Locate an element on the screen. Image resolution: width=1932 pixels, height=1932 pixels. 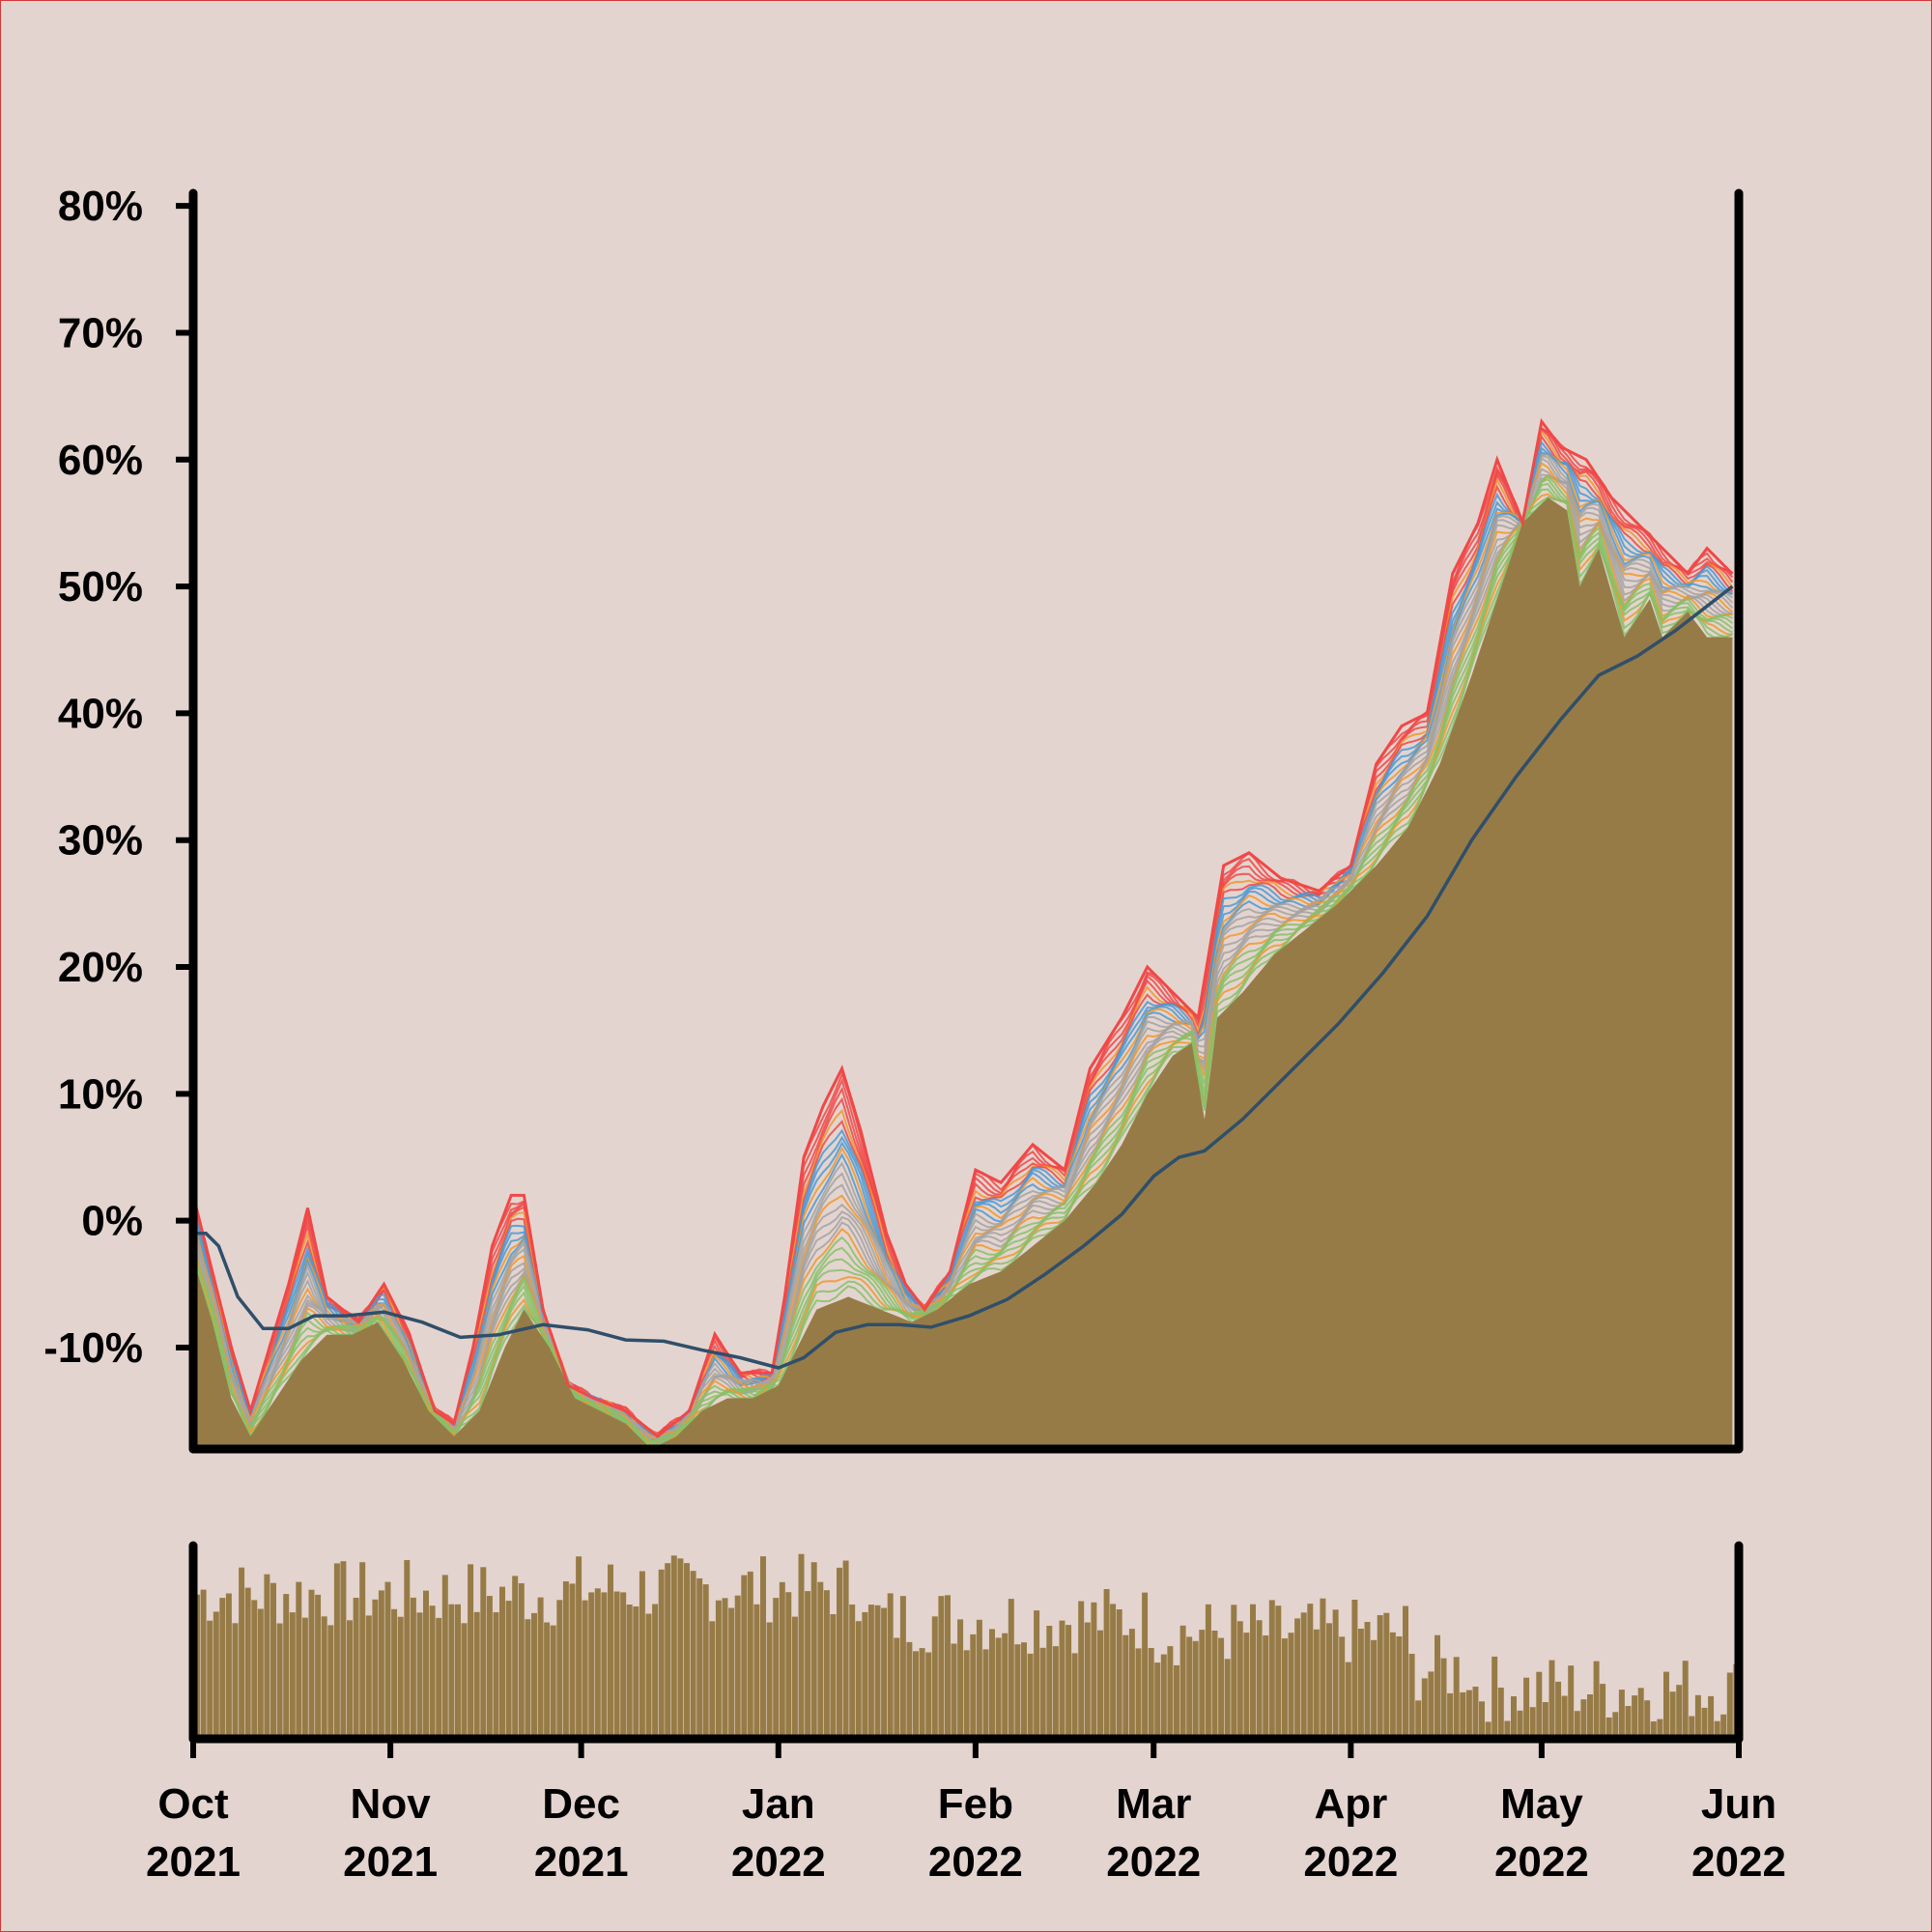
x-tick-month: Nov is located at coordinates (391, 1804).